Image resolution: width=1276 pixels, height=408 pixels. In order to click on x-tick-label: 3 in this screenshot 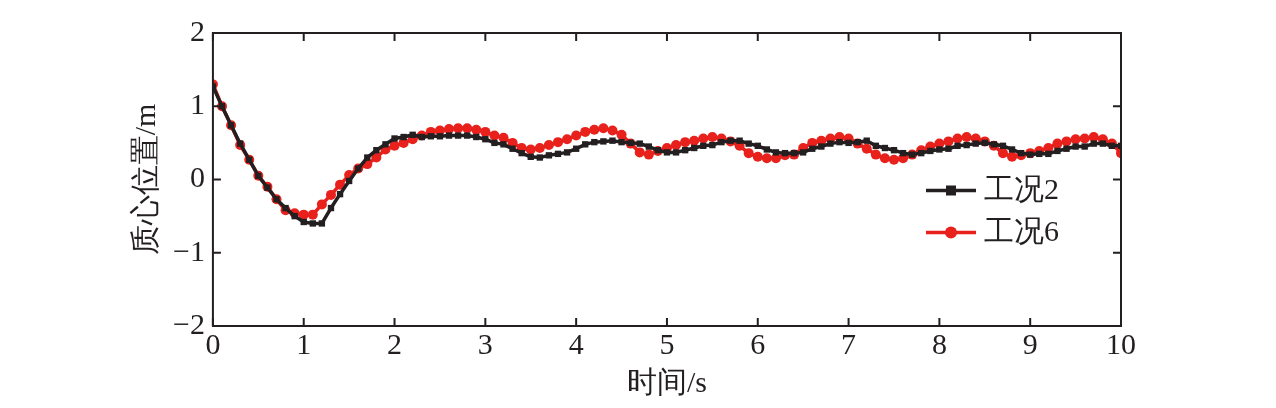, I will do `click(485, 343)`.